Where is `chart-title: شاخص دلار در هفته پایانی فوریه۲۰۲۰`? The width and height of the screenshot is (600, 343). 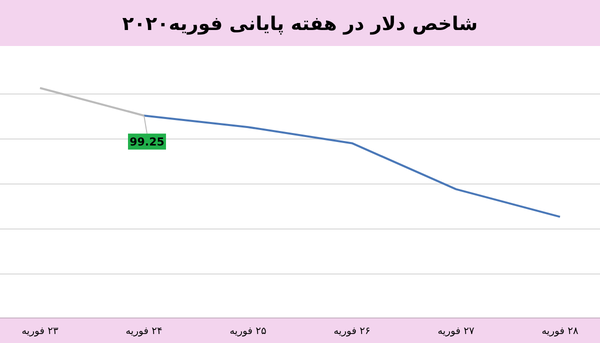 chart-title: شاخص دلار در هفته پایانی فوریه۲۰۲۰ is located at coordinates (300, 24).